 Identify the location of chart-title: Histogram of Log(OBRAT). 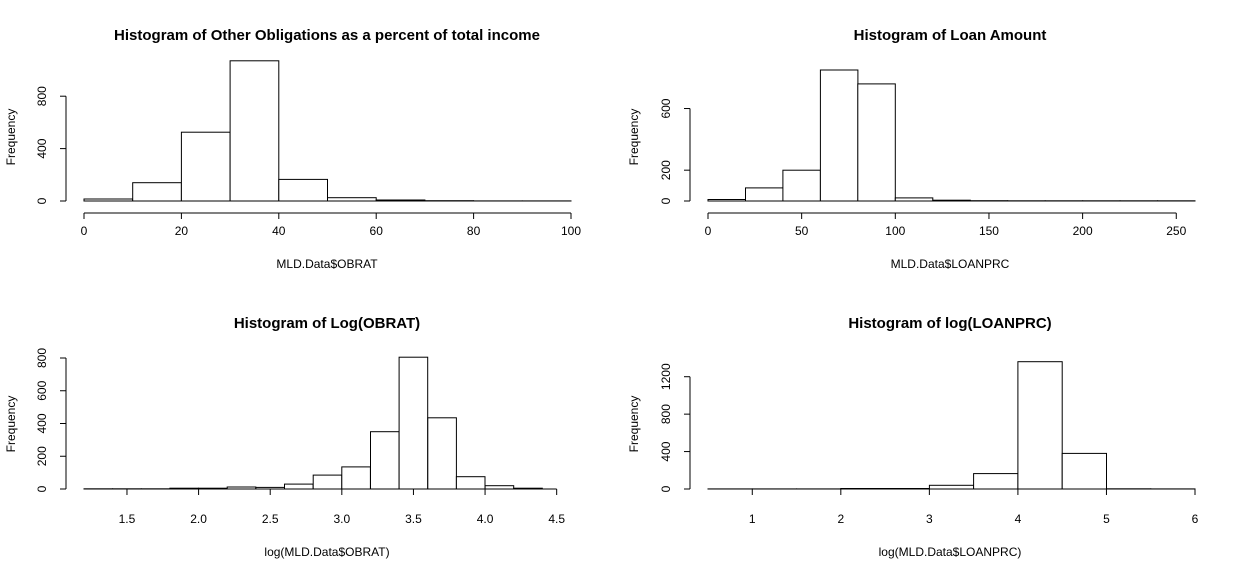
(327, 323).